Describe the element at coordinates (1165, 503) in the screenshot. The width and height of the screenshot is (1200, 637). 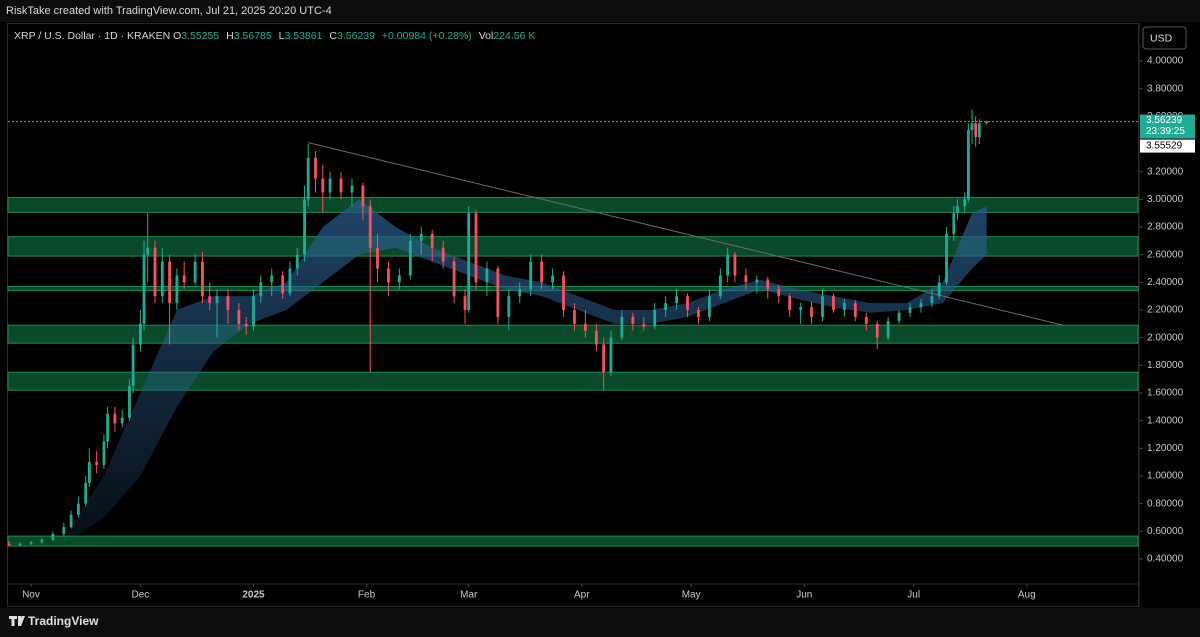
I see `y-tick-label: 0.80000` at that location.